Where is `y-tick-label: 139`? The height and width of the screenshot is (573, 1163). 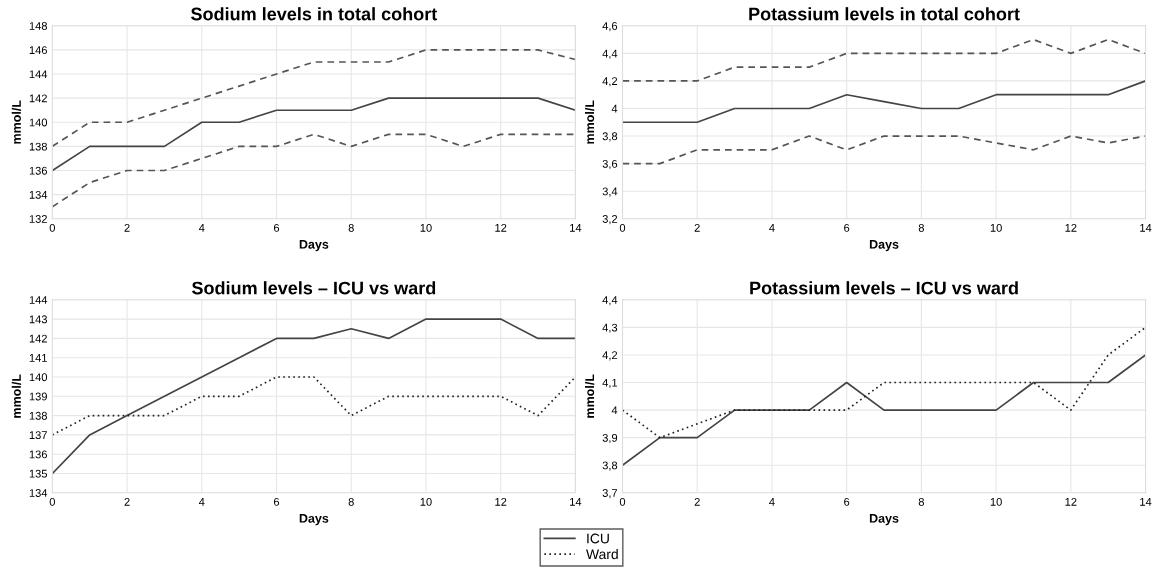
y-tick-label: 139 is located at coordinates (38, 396).